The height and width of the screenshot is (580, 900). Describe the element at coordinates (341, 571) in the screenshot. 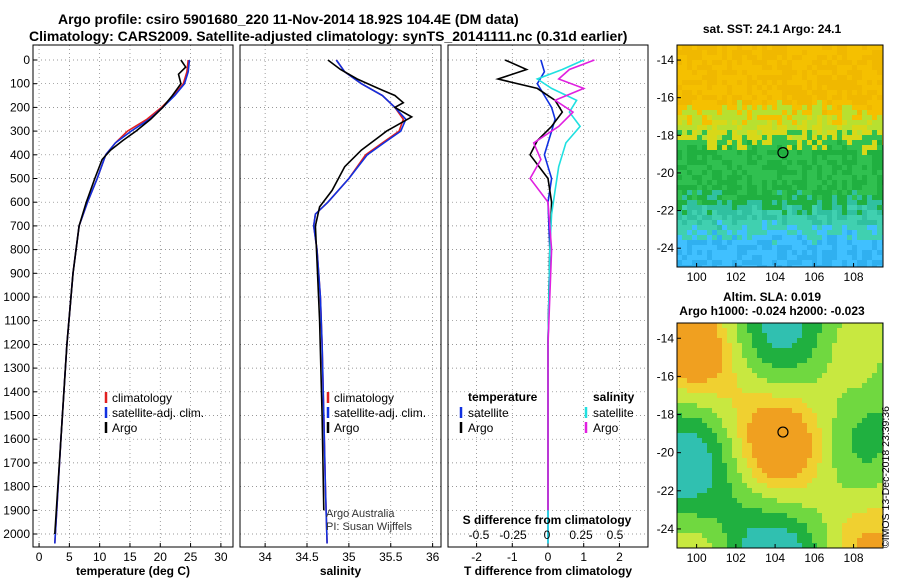

I see `x-axis-label: salinity` at that location.